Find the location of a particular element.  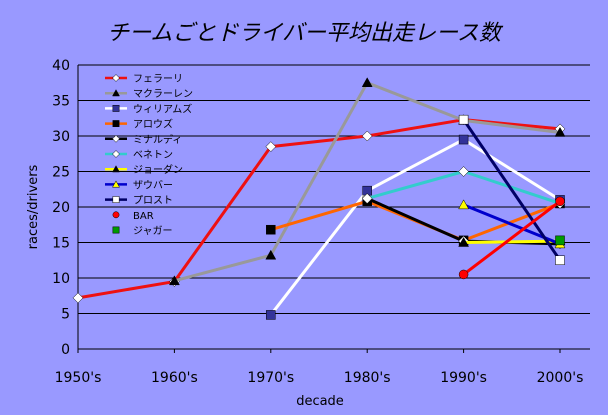

x-tick-label: 1960's is located at coordinates (174, 378).